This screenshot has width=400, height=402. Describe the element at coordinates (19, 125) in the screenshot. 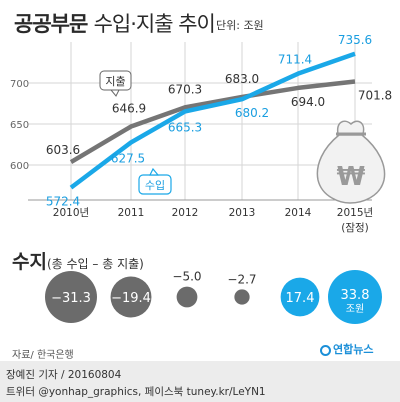

I see `y-tick-650: 650` at that location.